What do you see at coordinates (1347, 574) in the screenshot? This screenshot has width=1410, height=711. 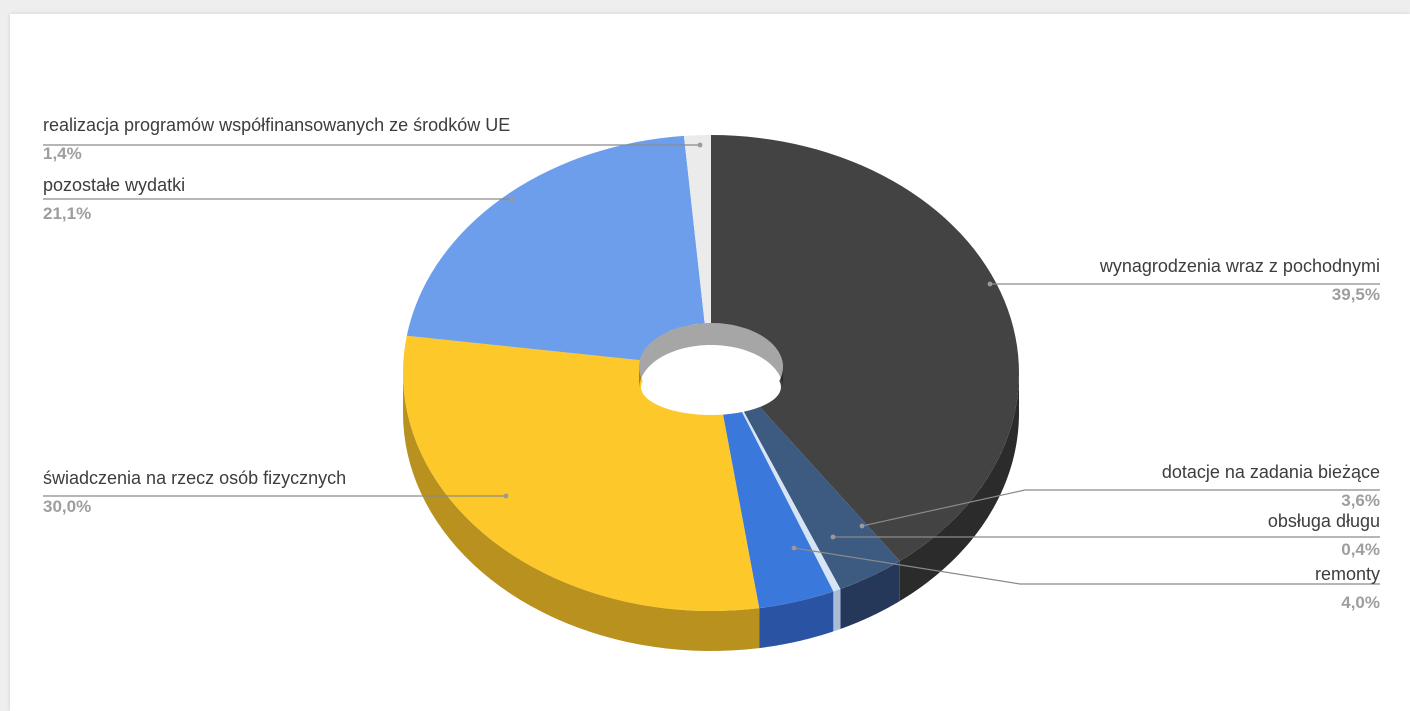 I see `slice-label-3: remonty` at bounding box center [1347, 574].